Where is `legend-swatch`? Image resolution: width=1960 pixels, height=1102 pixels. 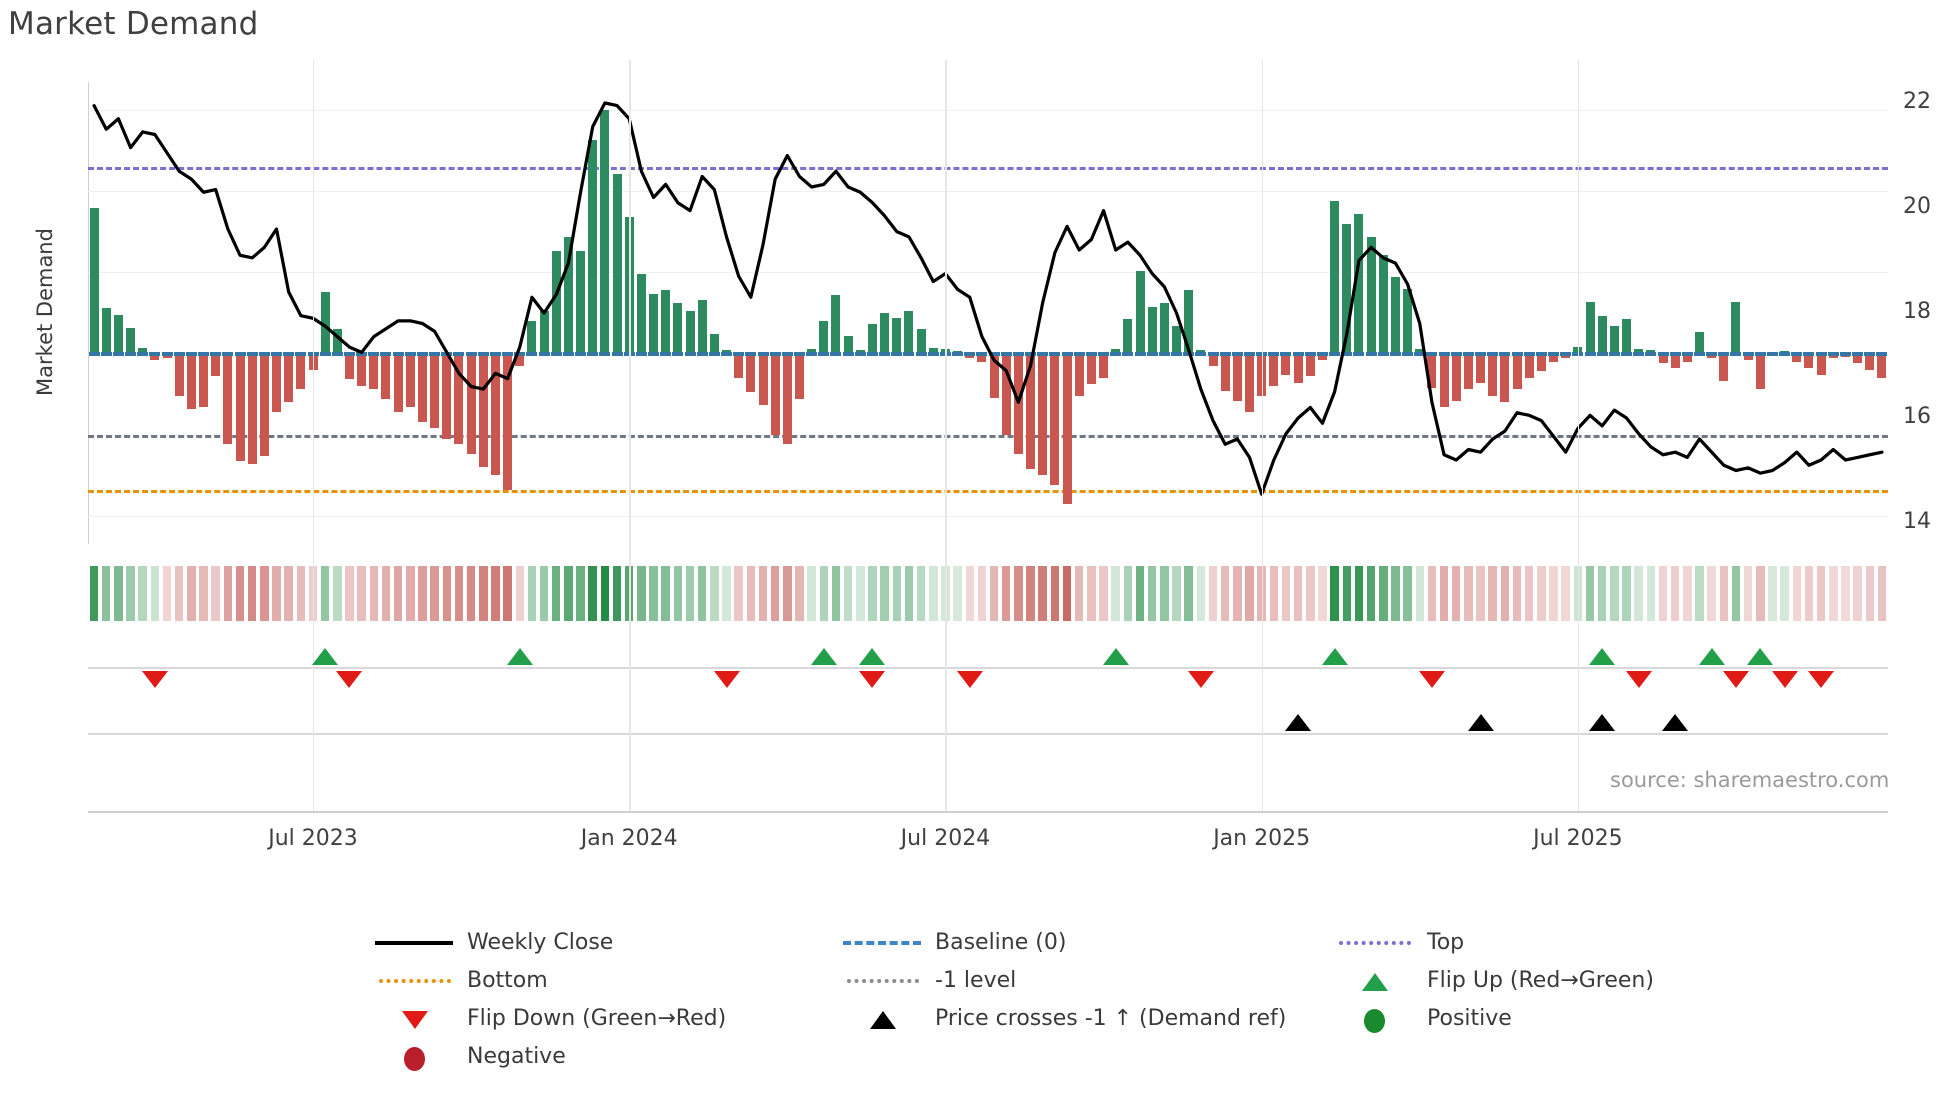 legend-swatch is located at coordinates (414, 981).